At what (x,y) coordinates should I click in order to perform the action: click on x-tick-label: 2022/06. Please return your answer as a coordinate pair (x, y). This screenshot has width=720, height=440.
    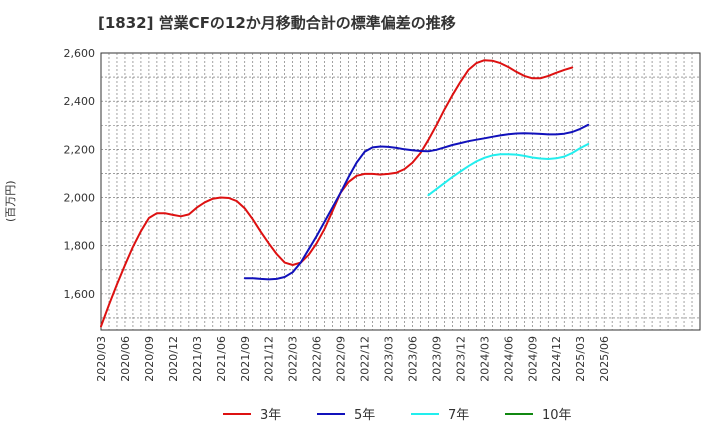
    Looking at the image, I should click on (317, 359).